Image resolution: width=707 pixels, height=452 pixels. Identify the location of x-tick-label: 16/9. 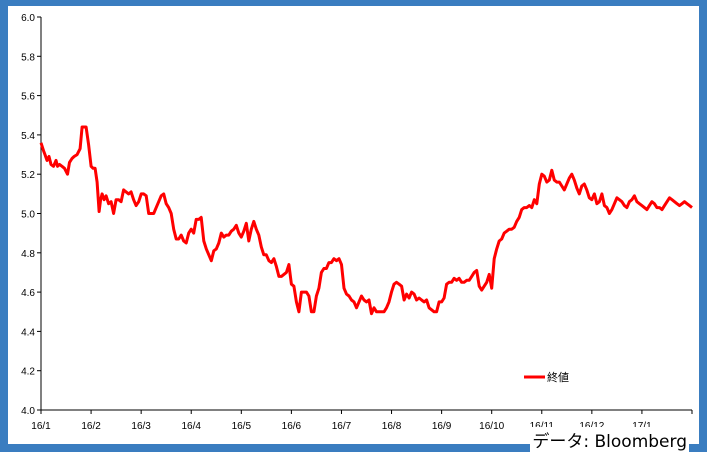
(442, 426).